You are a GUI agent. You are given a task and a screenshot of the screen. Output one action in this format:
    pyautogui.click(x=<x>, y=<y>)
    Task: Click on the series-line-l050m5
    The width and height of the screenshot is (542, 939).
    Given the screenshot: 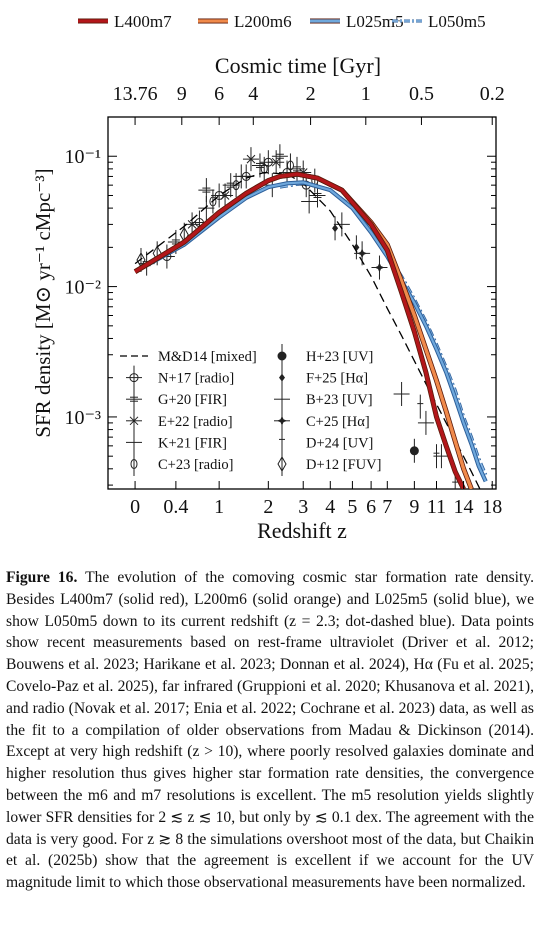 What is the action you would take?
    pyautogui.click(x=383, y=329)
    